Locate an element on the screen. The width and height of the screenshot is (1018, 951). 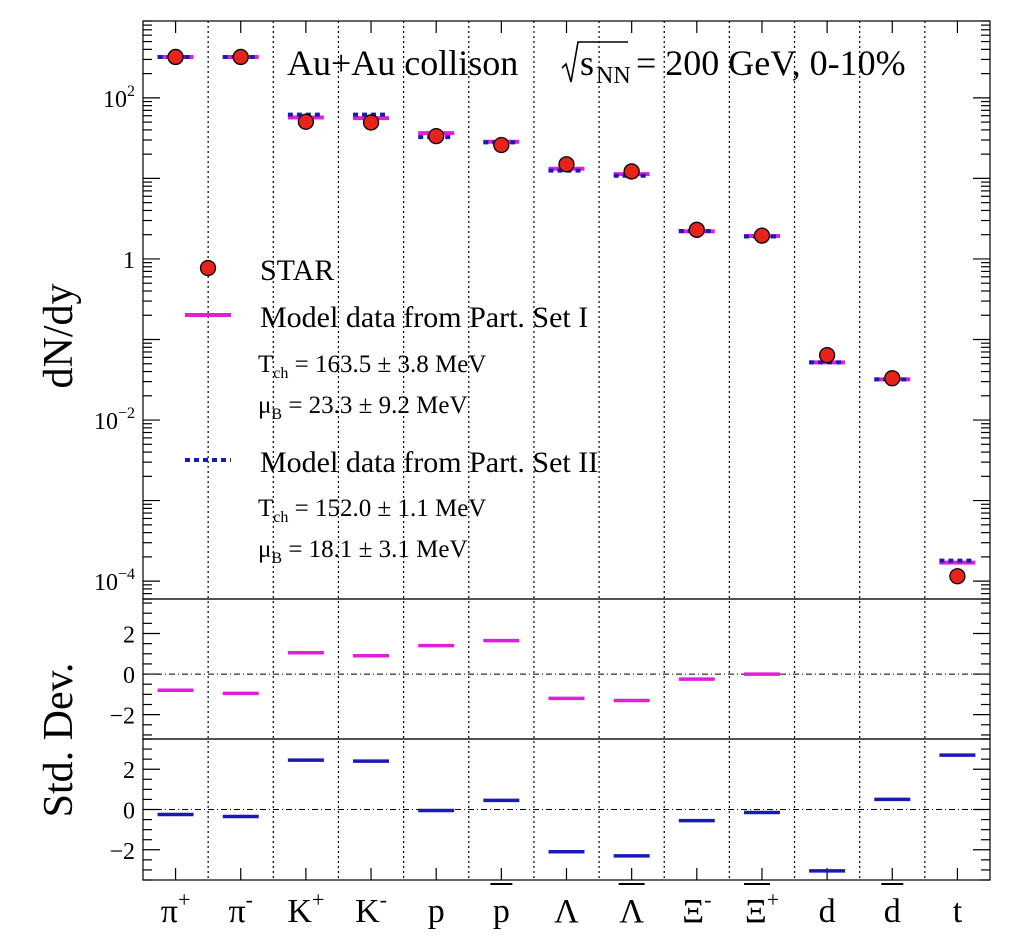
x-tick-labels: π+ π- K+ K-p p Λ Λ Ξ- Ξ+ d d t is located at coordinates (562, 906).